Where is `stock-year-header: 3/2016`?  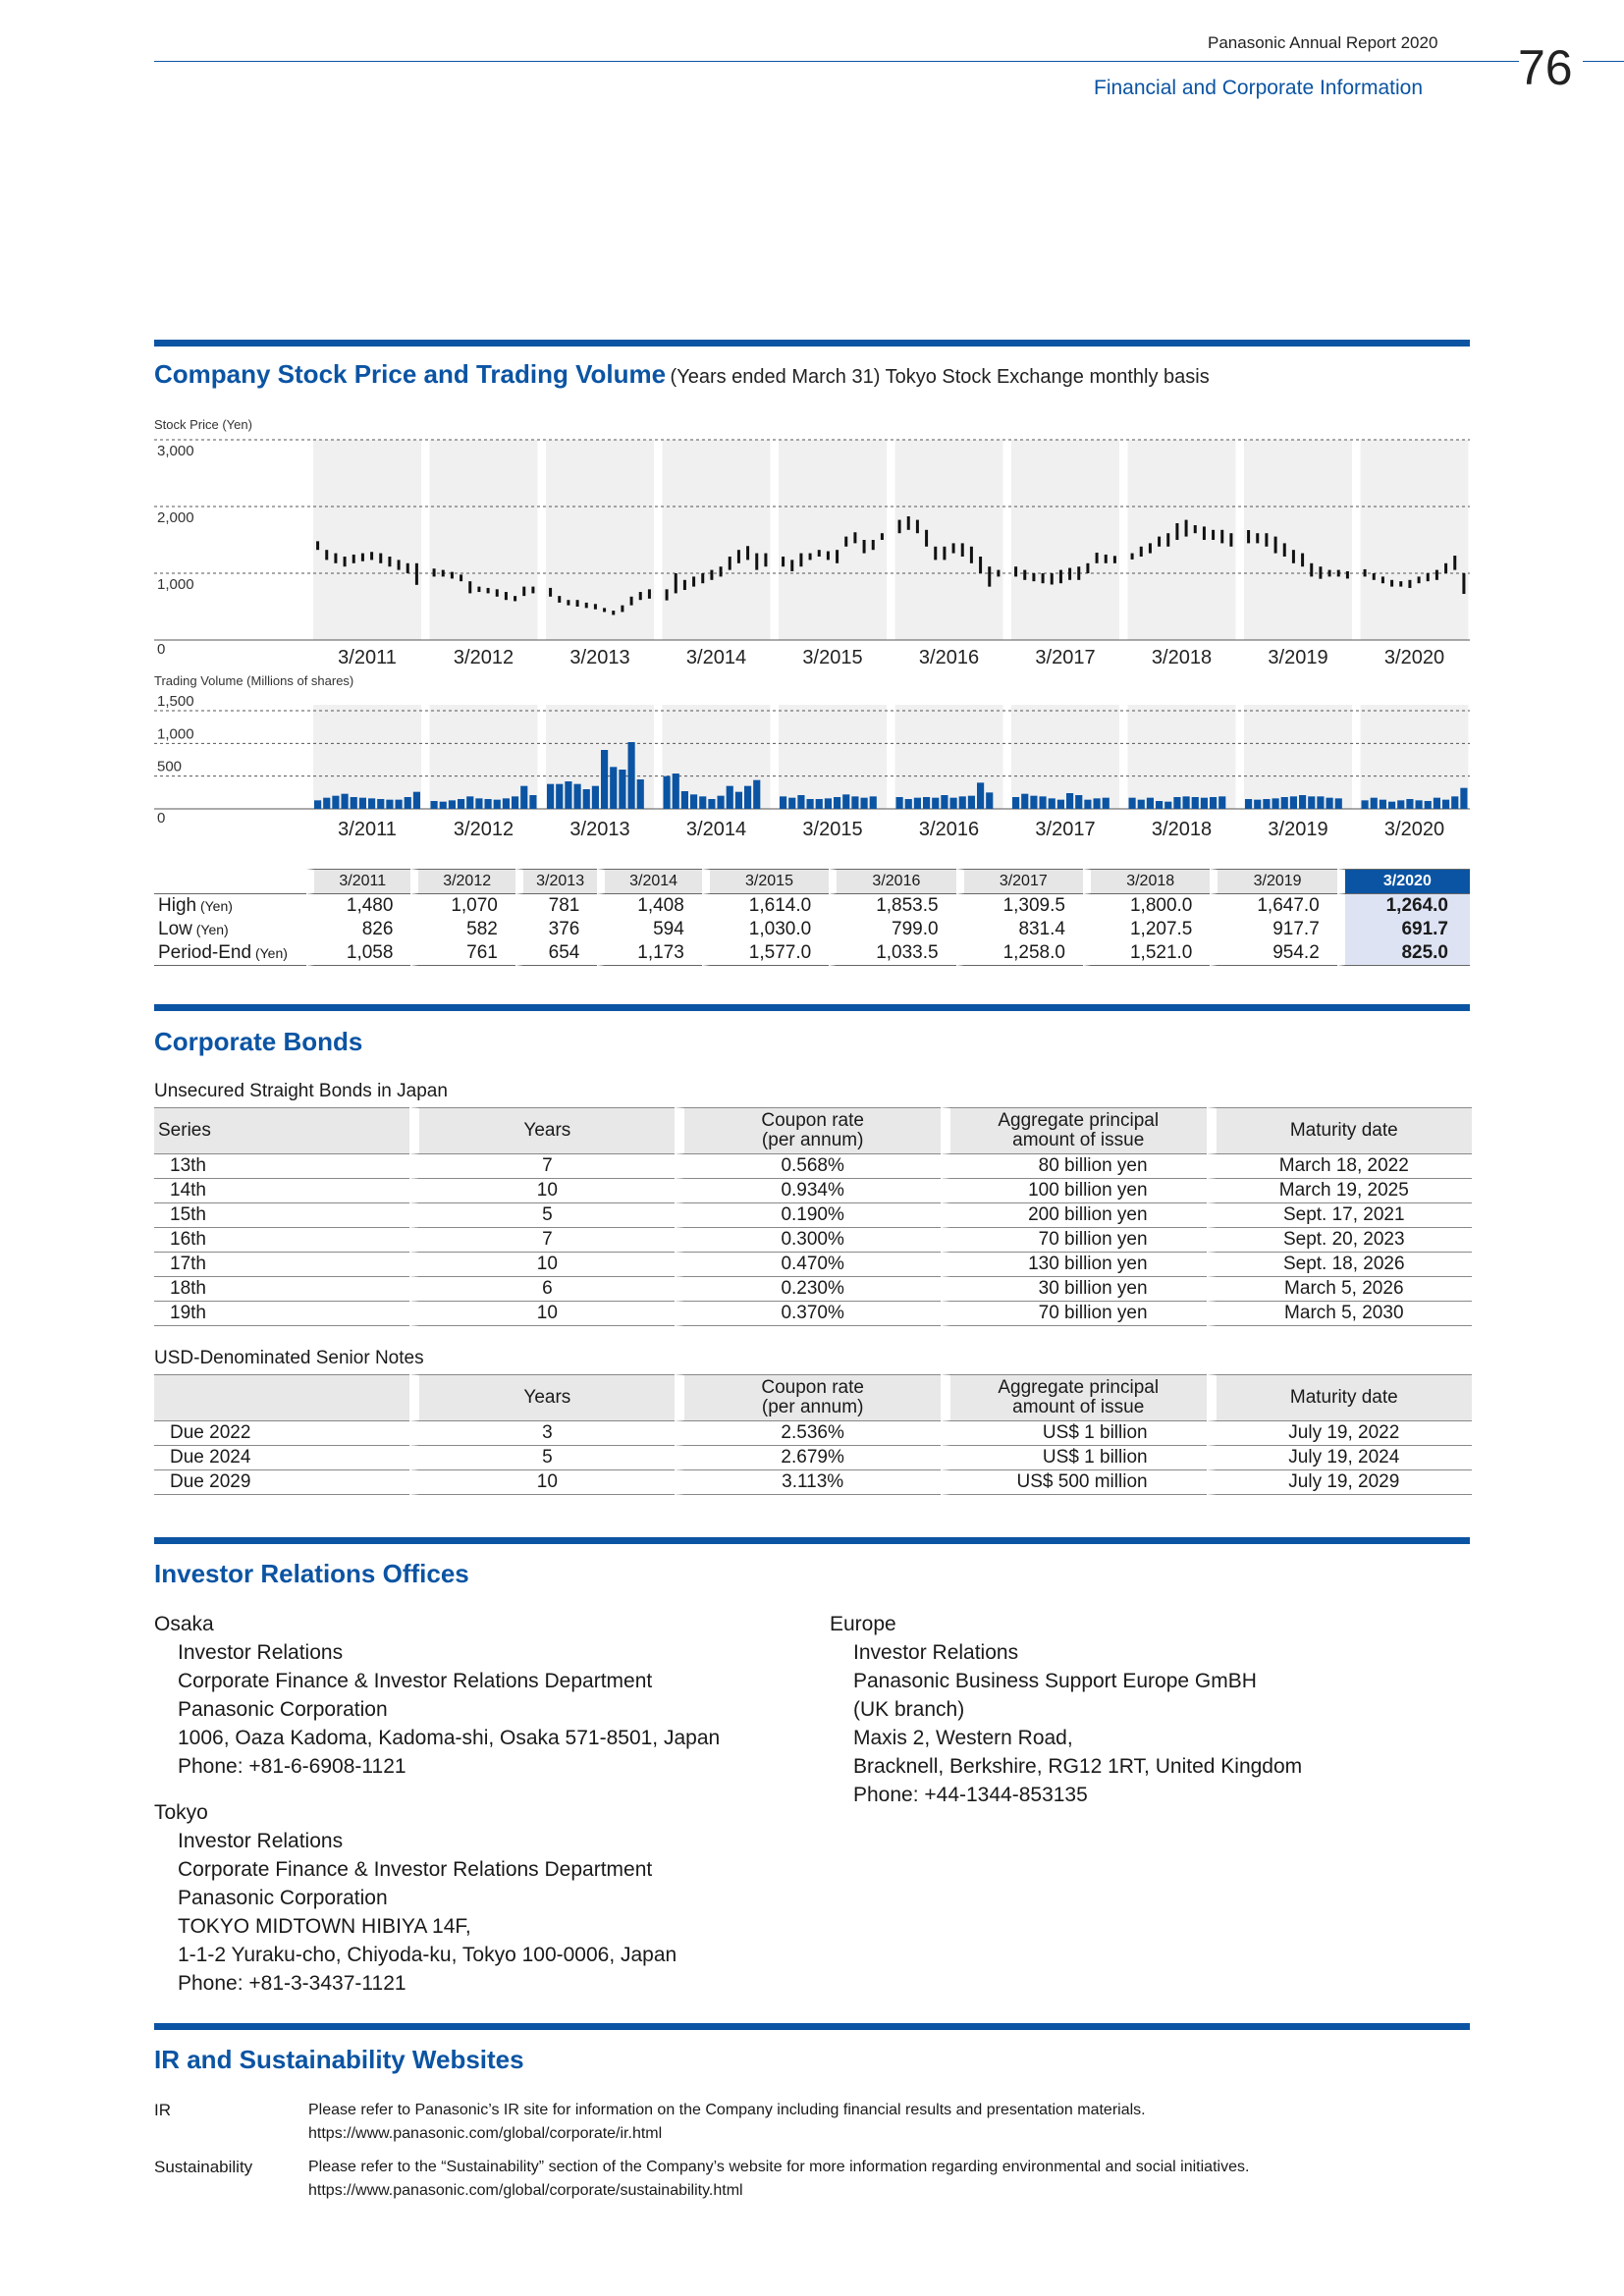
stock-year-header: 3/2016 is located at coordinates (892, 881).